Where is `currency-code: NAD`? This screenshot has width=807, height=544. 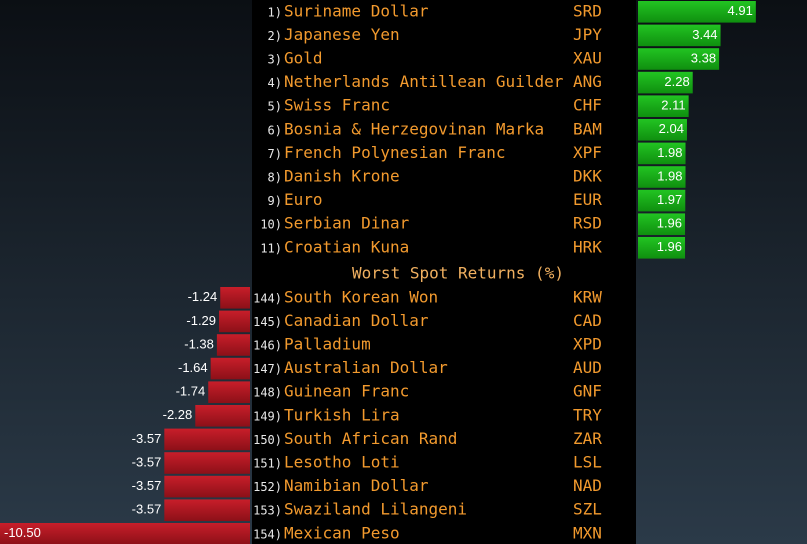 currency-code: NAD is located at coordinates (587, 485).